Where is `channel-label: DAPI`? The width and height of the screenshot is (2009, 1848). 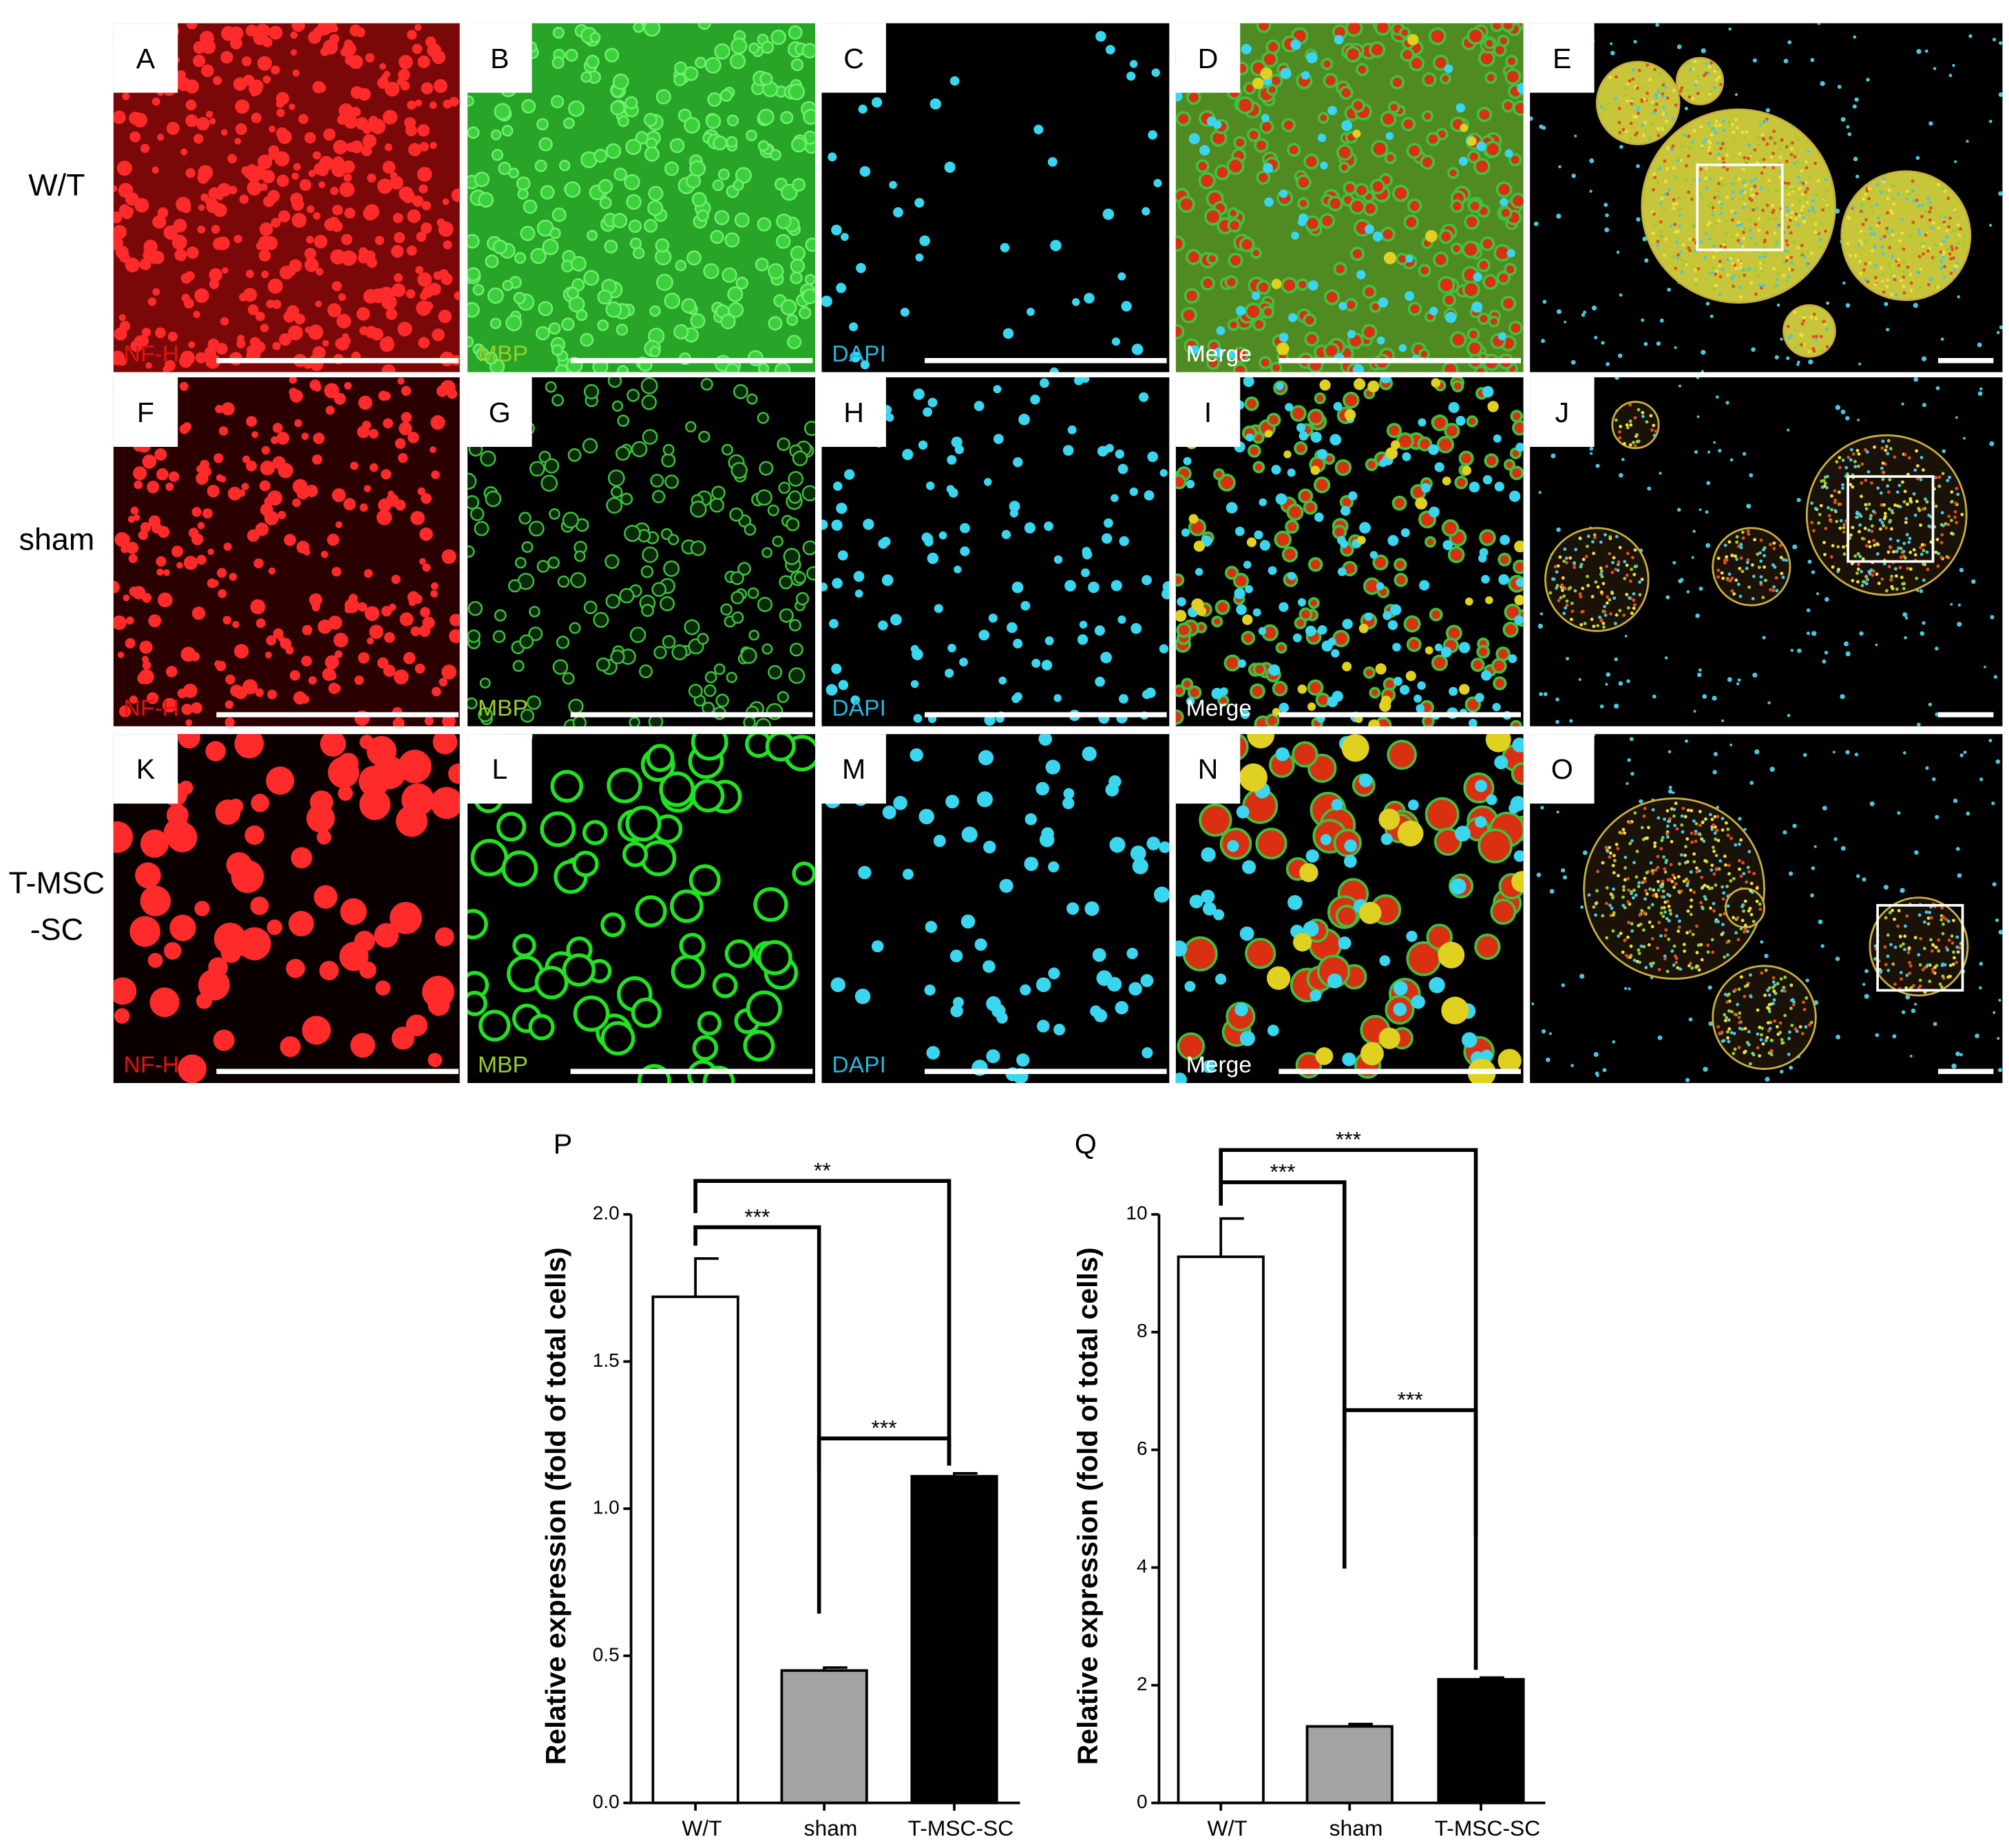
channel-label: DAPI is located at coordinates (859, 1065).